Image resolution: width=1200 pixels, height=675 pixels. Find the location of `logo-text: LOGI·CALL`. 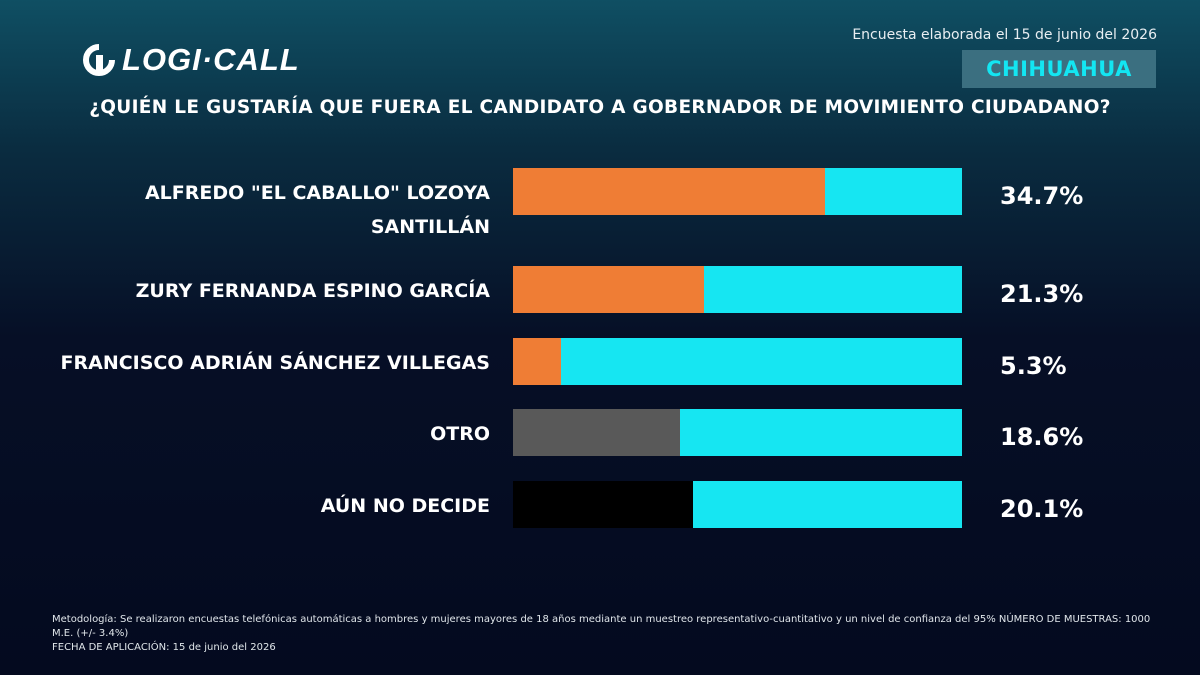

logo-text: LOGI·CALL is located at coordinates (211, 59).